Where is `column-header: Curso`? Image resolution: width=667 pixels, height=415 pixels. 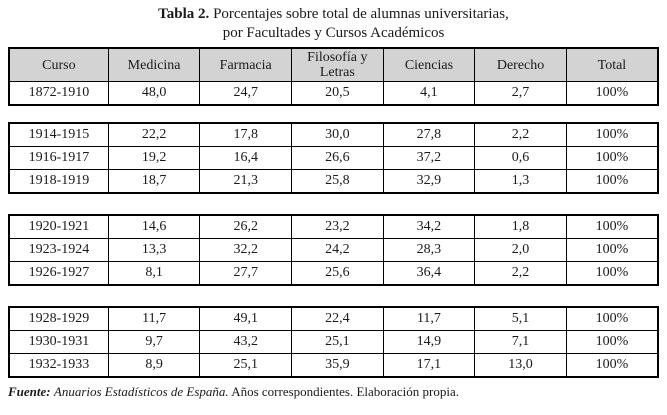
column-header: Curso is located at coordinates (58, 64).